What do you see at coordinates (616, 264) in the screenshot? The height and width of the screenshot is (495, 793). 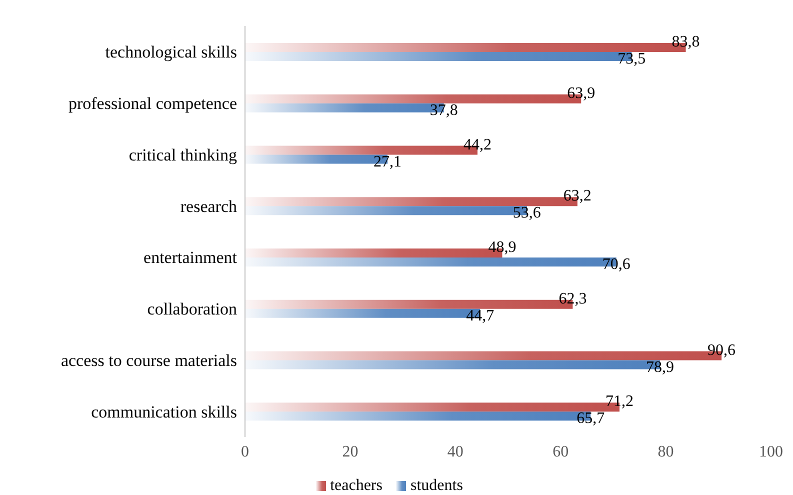 I see `data-label: 70,6` at bounding box center [616, 264].